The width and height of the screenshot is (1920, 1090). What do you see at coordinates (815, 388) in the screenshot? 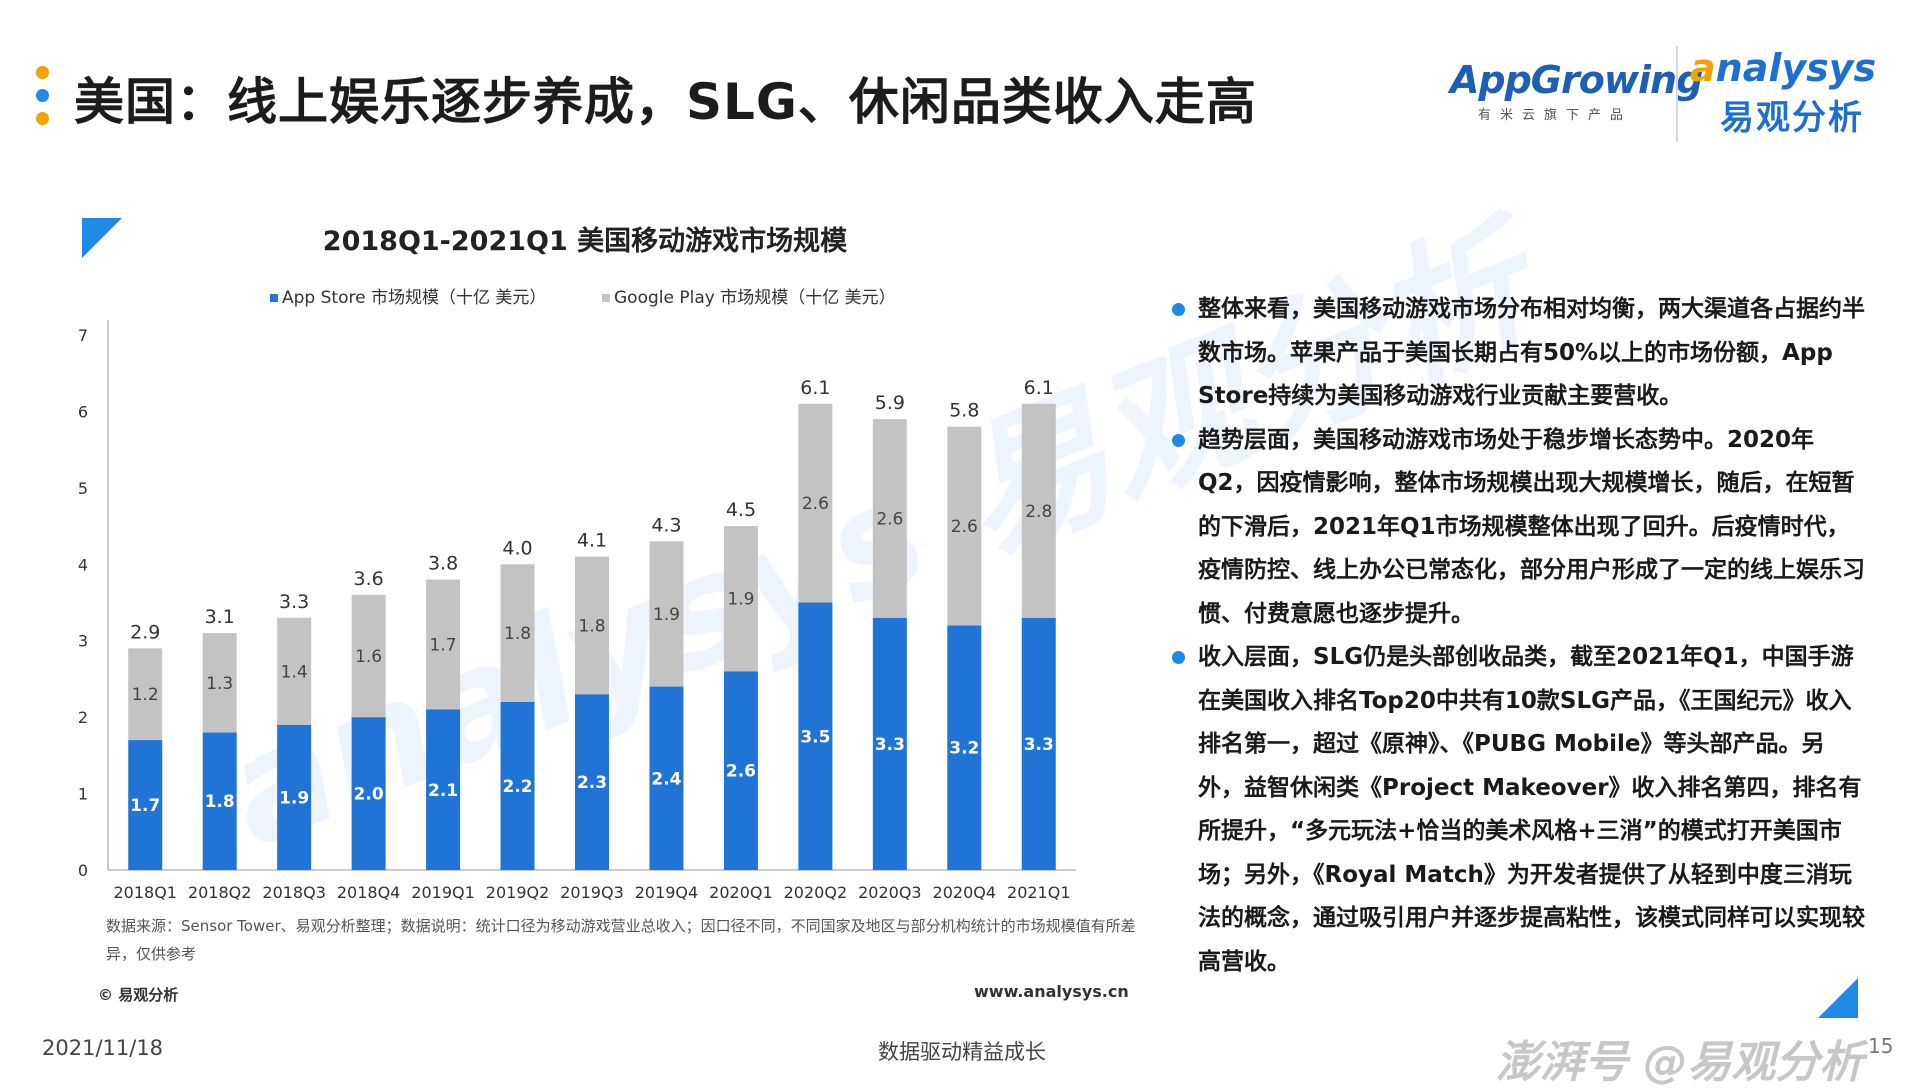
I see `total-label: 6.1` at bounding box center [815, 388].